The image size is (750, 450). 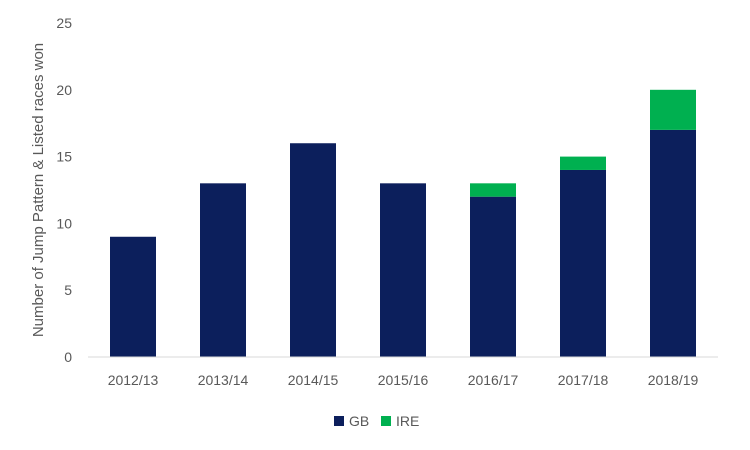 What do you see at coordinates (133, 380) in the screenshot?
I see `x-tick-label: 2012/13` at bounding box center [133, 380].